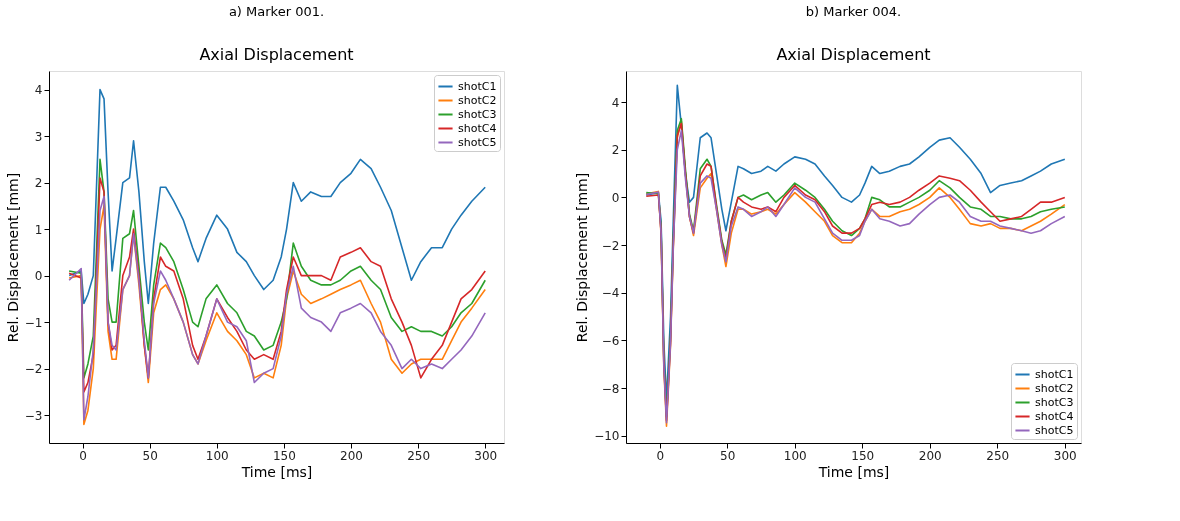 This screenshot has width=1180, height=521. What do you see at coordinates (33, 322) in the screenshot?
I see `y-tick-label: −1` at bounding box center [33, 322].